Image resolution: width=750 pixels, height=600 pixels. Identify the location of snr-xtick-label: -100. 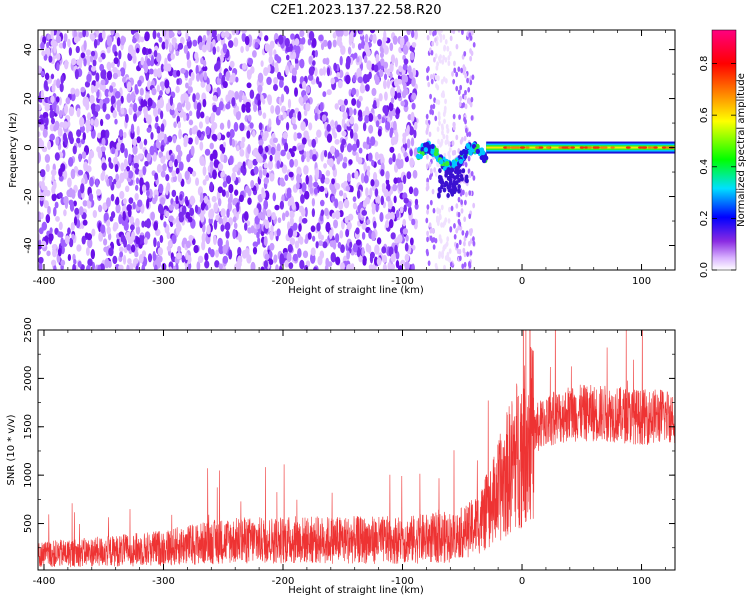
(402, 581).